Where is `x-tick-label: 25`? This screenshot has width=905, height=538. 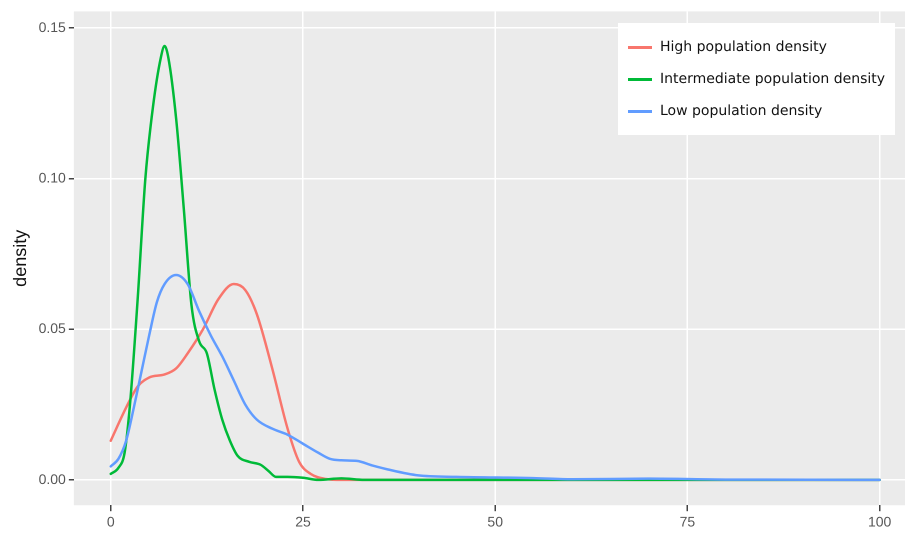 x-tick-label: 25 is located at coordinates (303, 521).